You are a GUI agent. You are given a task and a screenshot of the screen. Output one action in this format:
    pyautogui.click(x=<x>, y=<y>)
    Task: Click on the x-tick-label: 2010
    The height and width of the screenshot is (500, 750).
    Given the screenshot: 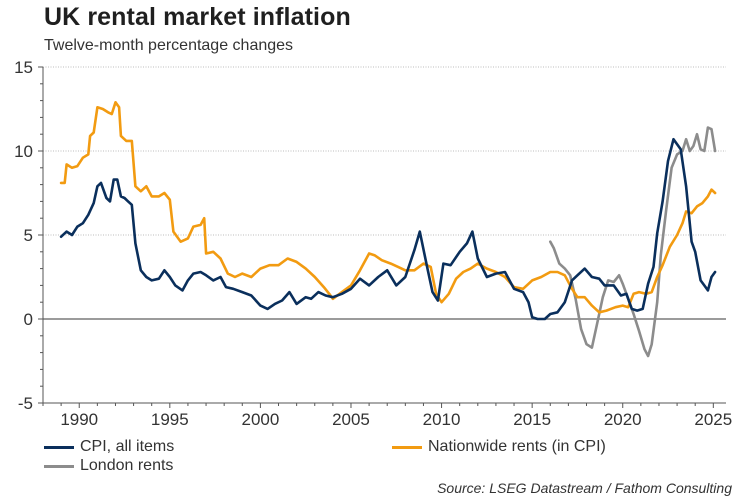 What is the action you would take?
    pyautogui.click(x=442, y=419)
    